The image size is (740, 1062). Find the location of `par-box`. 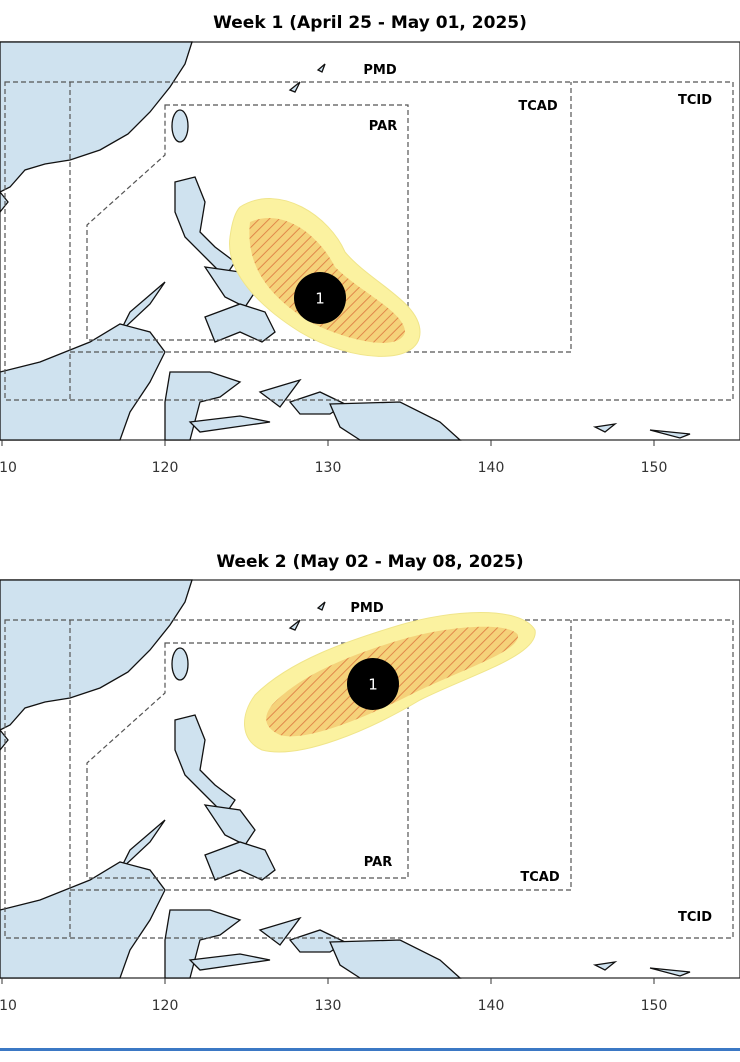

par-box is located at coordinates (247, 222).